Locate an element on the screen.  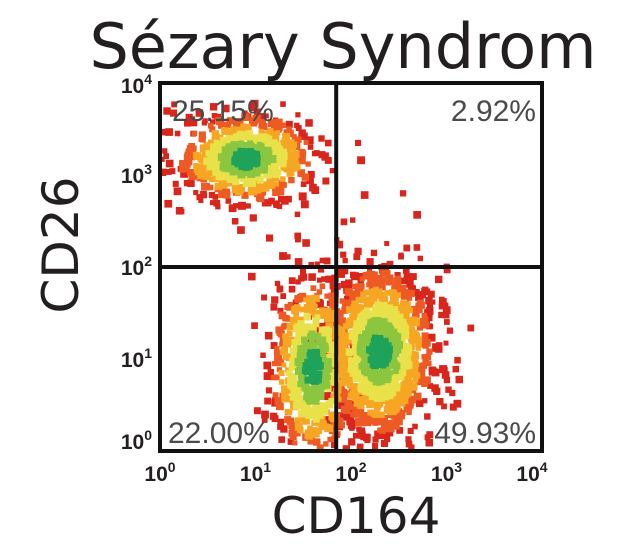
quadrant-label-bottom-left: 22.00% is located at coordinates (219, 433).